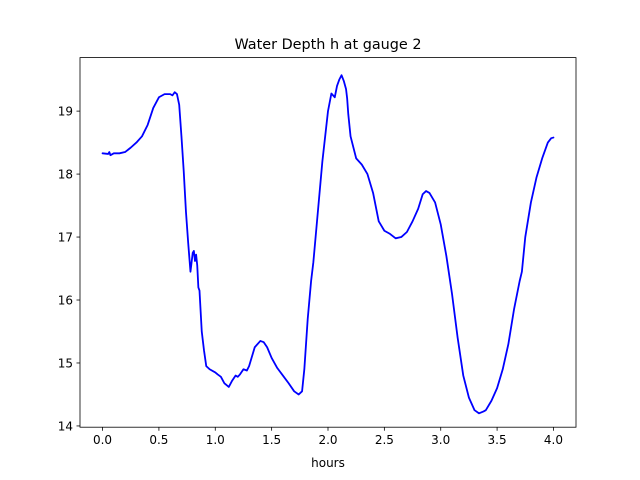 The height and width of the screenshot is (480, 640). Describe the element at coordinates (384, 440) in the screenshot. I see `x-tick-label: 2.5` at that location.